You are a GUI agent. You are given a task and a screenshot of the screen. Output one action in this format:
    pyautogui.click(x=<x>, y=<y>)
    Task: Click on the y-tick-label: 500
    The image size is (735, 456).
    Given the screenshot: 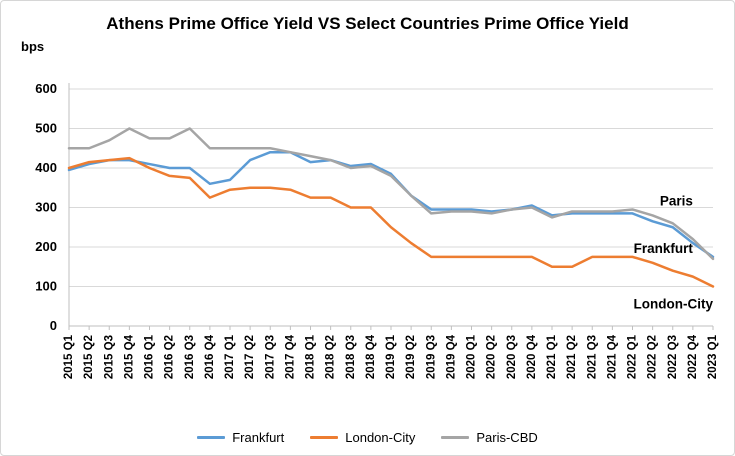 What is the action you would take?
    pyautogui.click(x=46, y=128)
    